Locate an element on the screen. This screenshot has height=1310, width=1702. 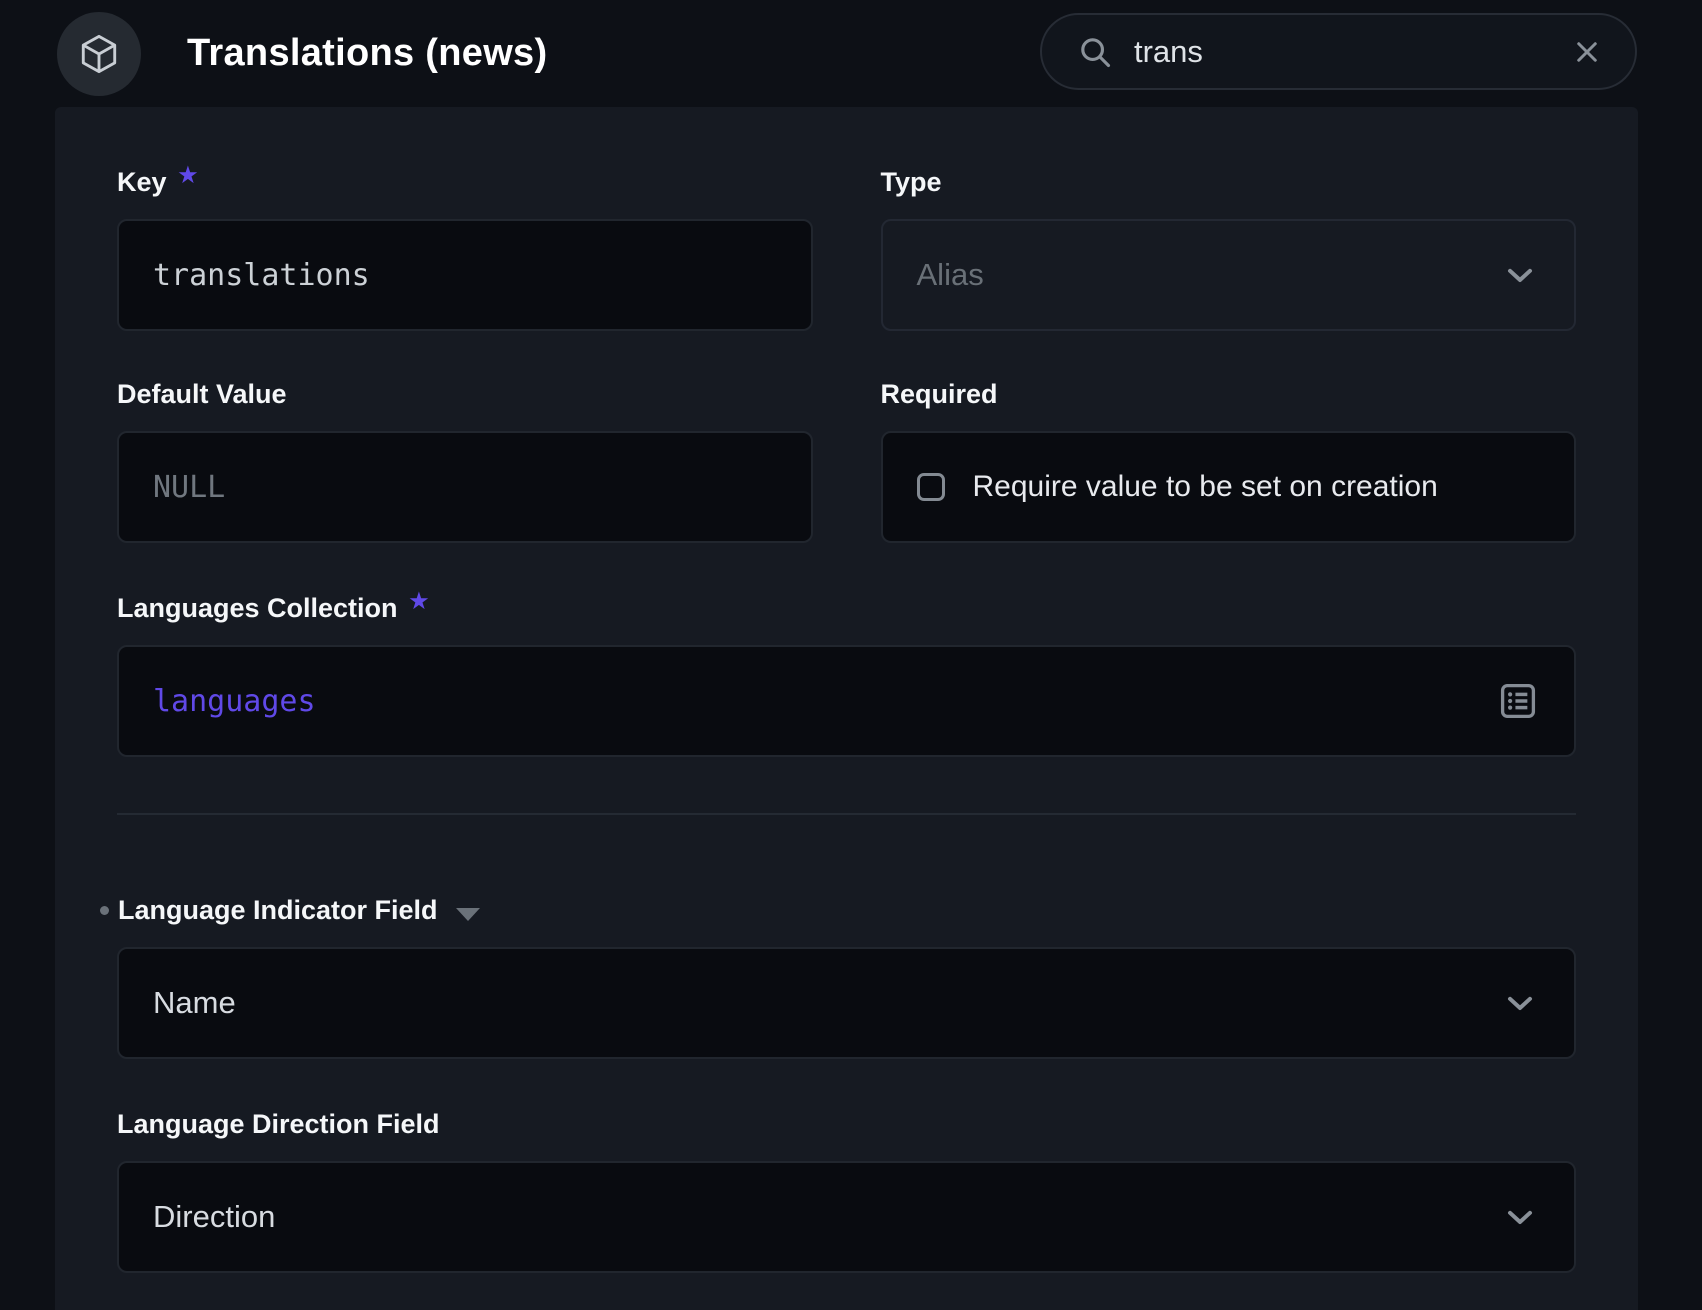
search-icon is located at coordinates (1096, 52).